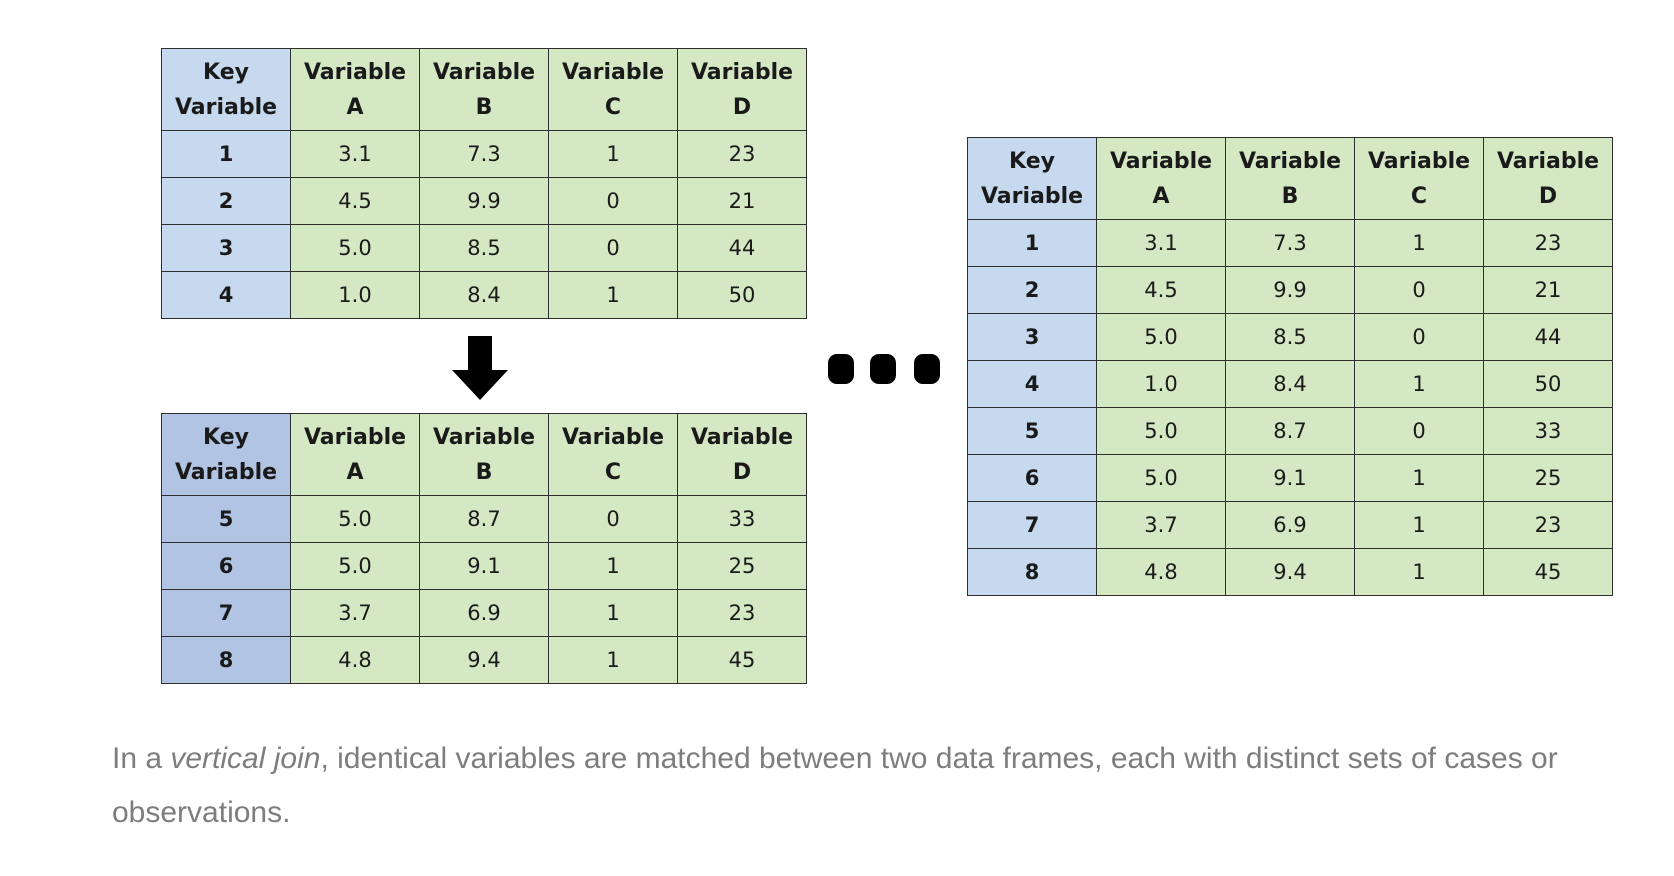 The image size is (1674, 876). What do you see at coordinates (226, 154) in the screenshot?
I see `key-cell: 1` at bounding box center [226, 154].